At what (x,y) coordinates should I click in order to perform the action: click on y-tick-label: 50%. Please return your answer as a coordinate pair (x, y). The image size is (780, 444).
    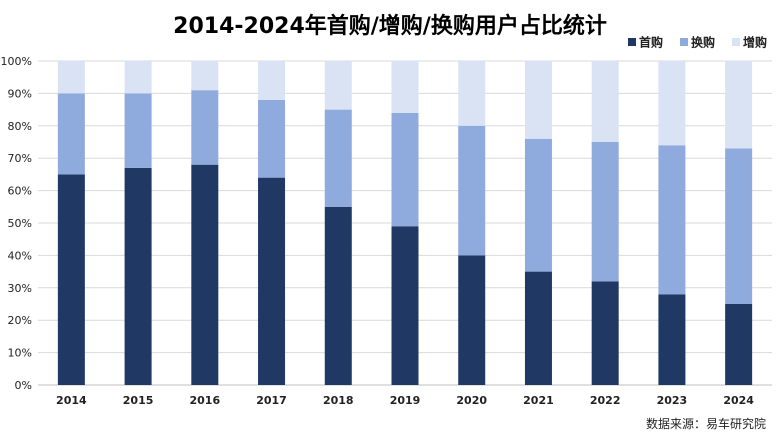
    Looking at the image, I should click on (20, 223).